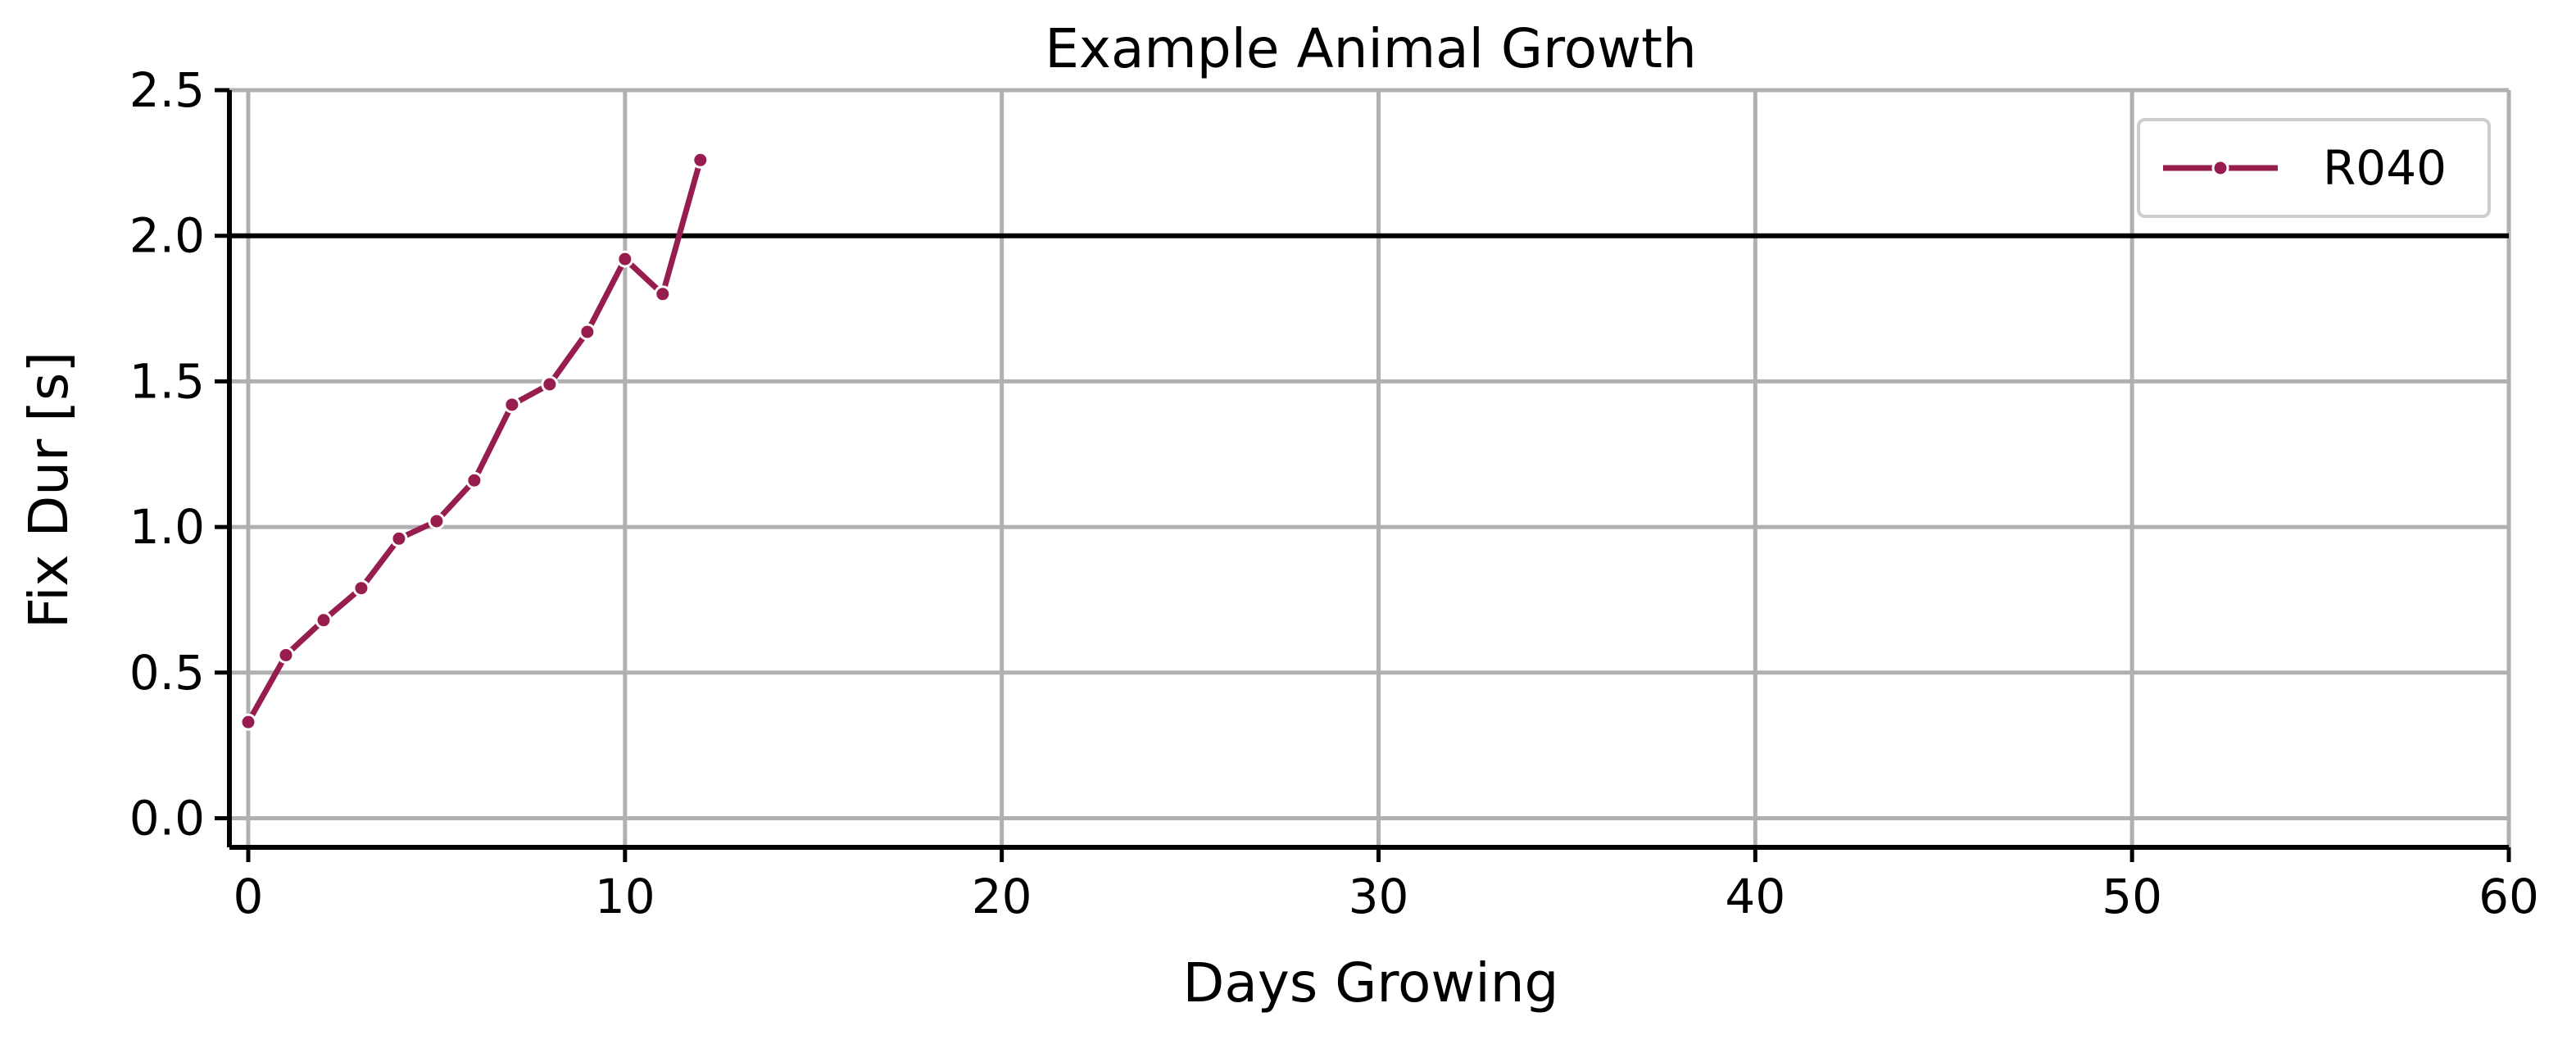  I want to click on y-tick-label: 1.0, so click(167, 527).